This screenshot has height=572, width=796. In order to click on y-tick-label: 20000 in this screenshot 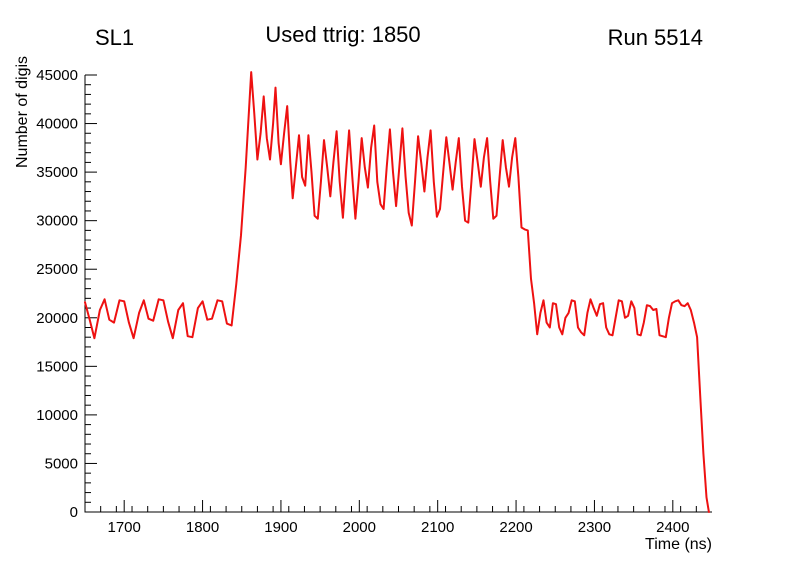, I will do `click(57, 318)`.